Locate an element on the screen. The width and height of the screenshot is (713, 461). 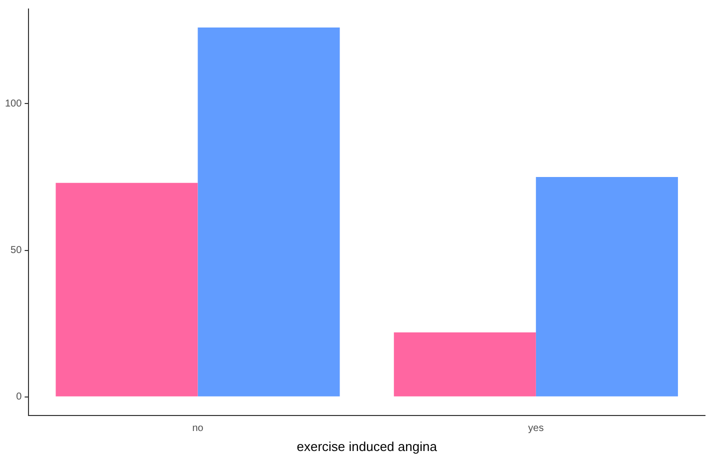
x-tick-label: yes is located at coordinates (536, 428).